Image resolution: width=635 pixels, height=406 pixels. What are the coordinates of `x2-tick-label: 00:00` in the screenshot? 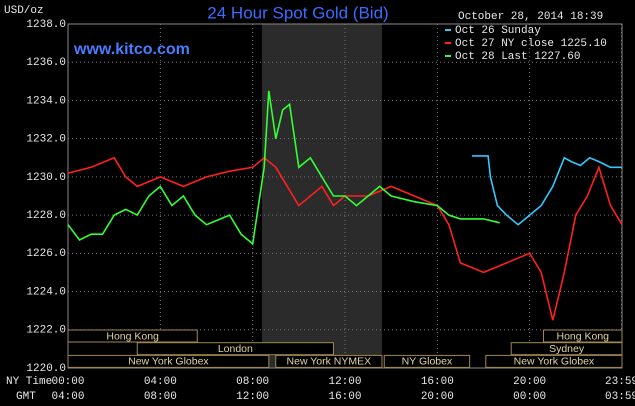 It's located at (529, 397).